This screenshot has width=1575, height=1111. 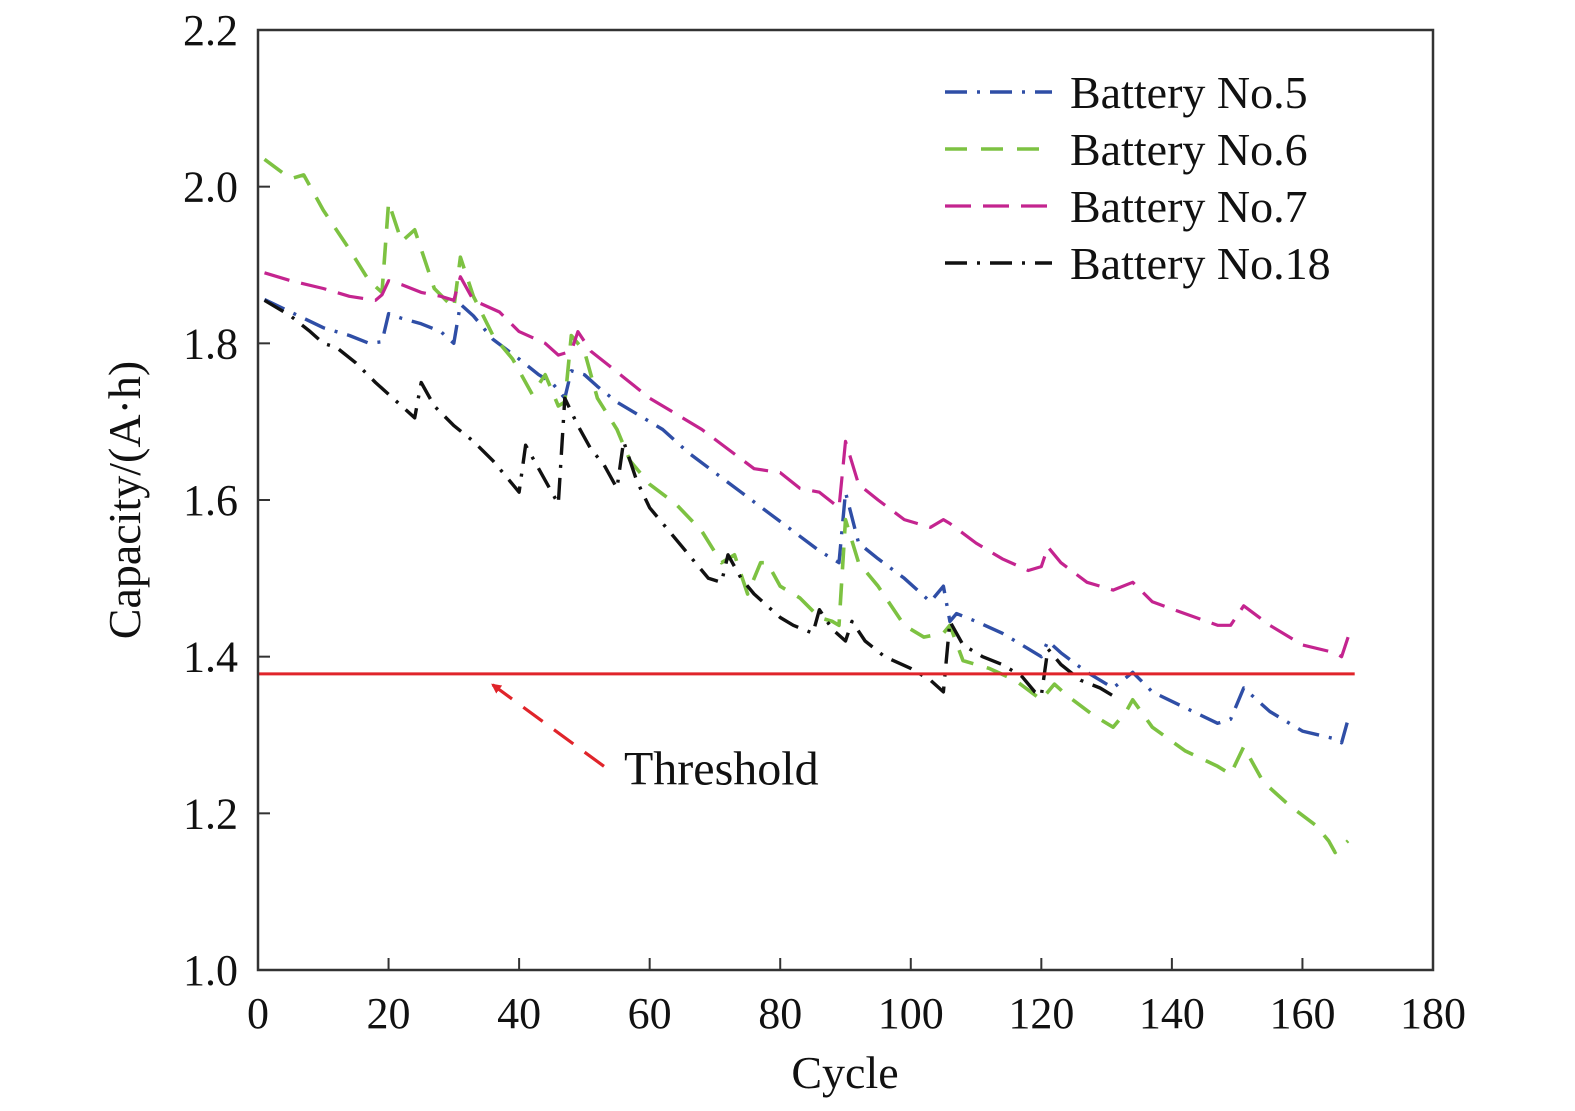 What do you see at coordinates (519, 1013) in the screenshot?
I see `x-tick-label: 40` at bounding box center [519, 1013].